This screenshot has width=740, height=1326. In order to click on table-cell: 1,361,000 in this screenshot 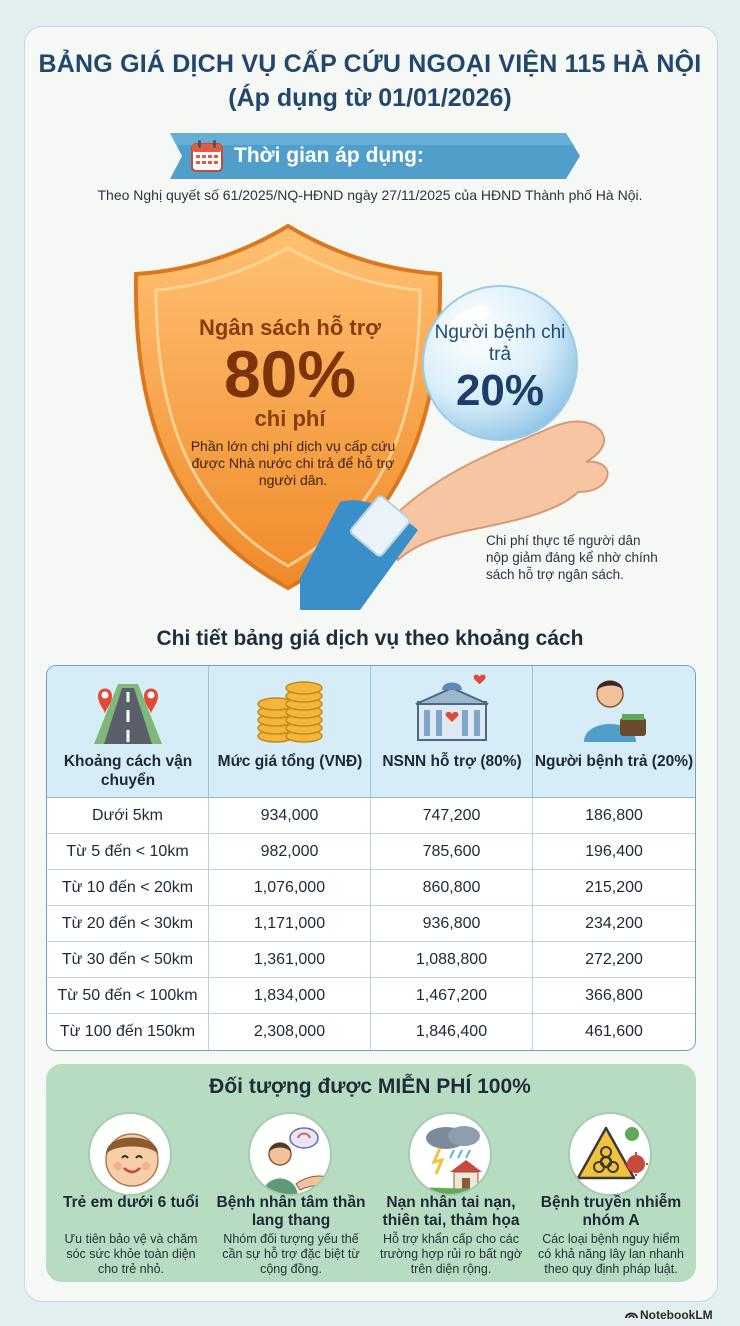, I will do `click(290, 960)`.